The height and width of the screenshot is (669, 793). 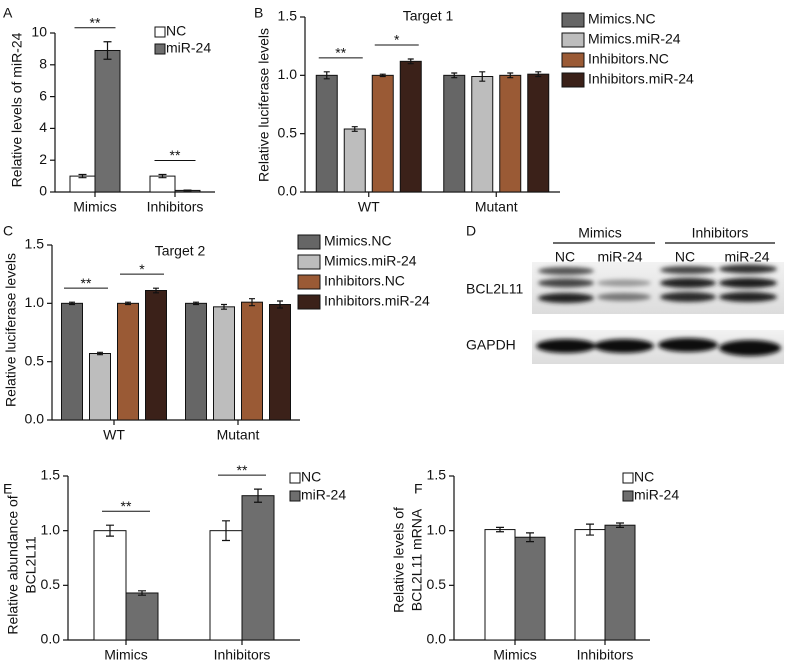 I want to click on y-tick-label: 6, so click(x=43, y=95).